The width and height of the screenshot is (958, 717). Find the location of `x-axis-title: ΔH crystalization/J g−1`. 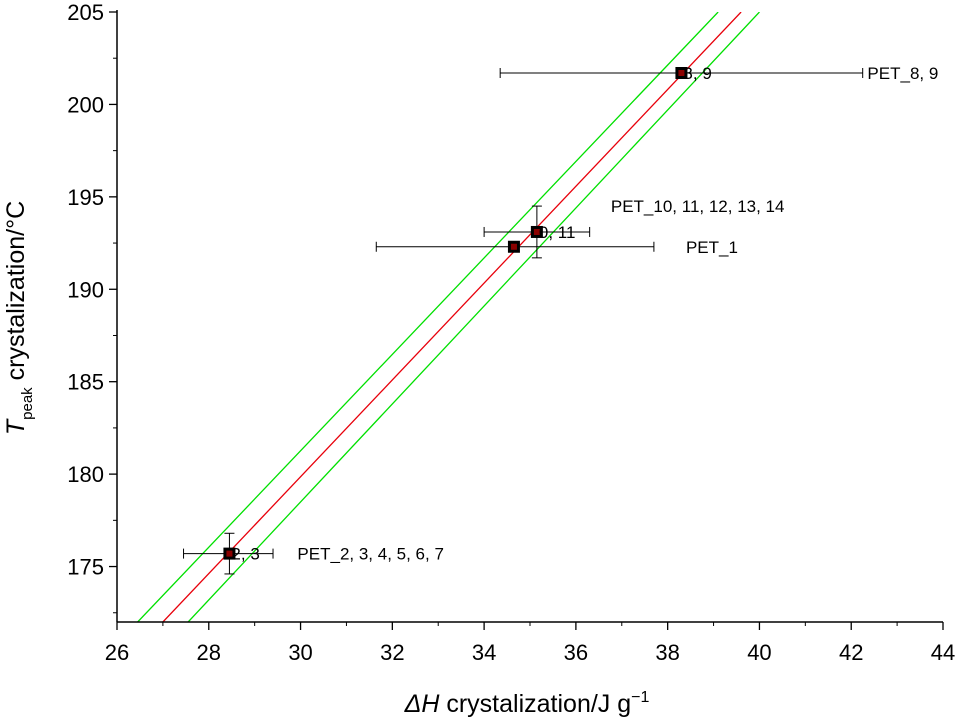

x-axis-title: ΔH crystalization/J g−1 is located at coordinates (527, 703).